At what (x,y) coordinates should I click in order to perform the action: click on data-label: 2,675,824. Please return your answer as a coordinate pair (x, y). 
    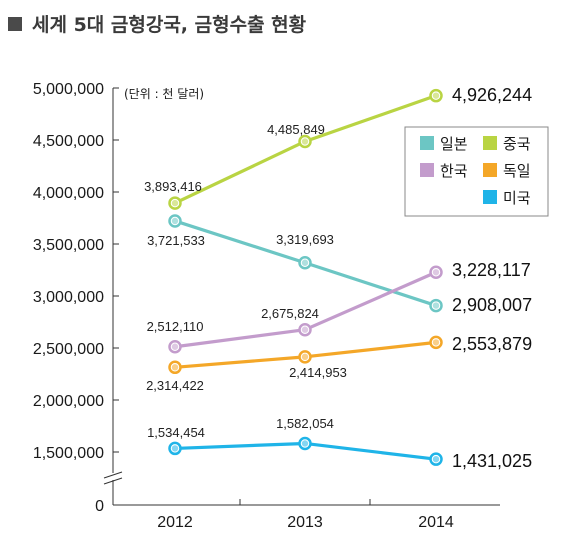
    Looking at the image, I should click on (290, 313).